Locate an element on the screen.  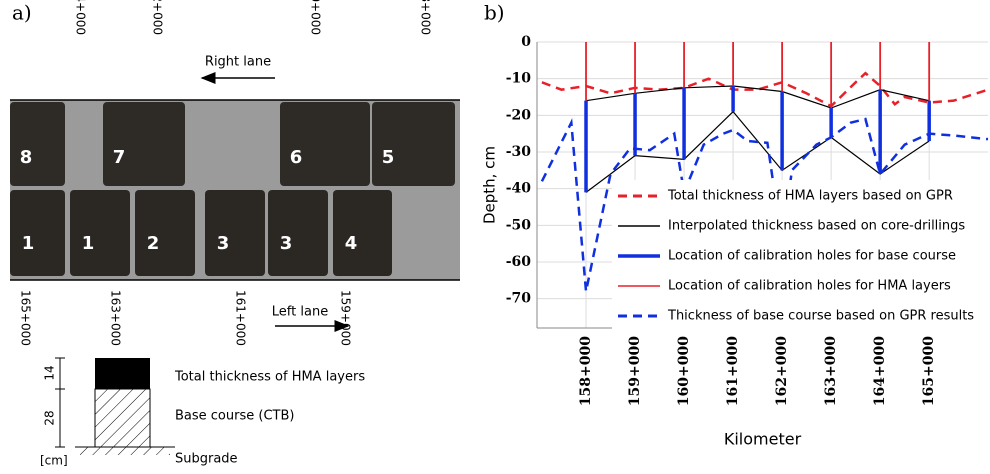
x-tick-label: 158+000 is located at coordinates (586, 371).